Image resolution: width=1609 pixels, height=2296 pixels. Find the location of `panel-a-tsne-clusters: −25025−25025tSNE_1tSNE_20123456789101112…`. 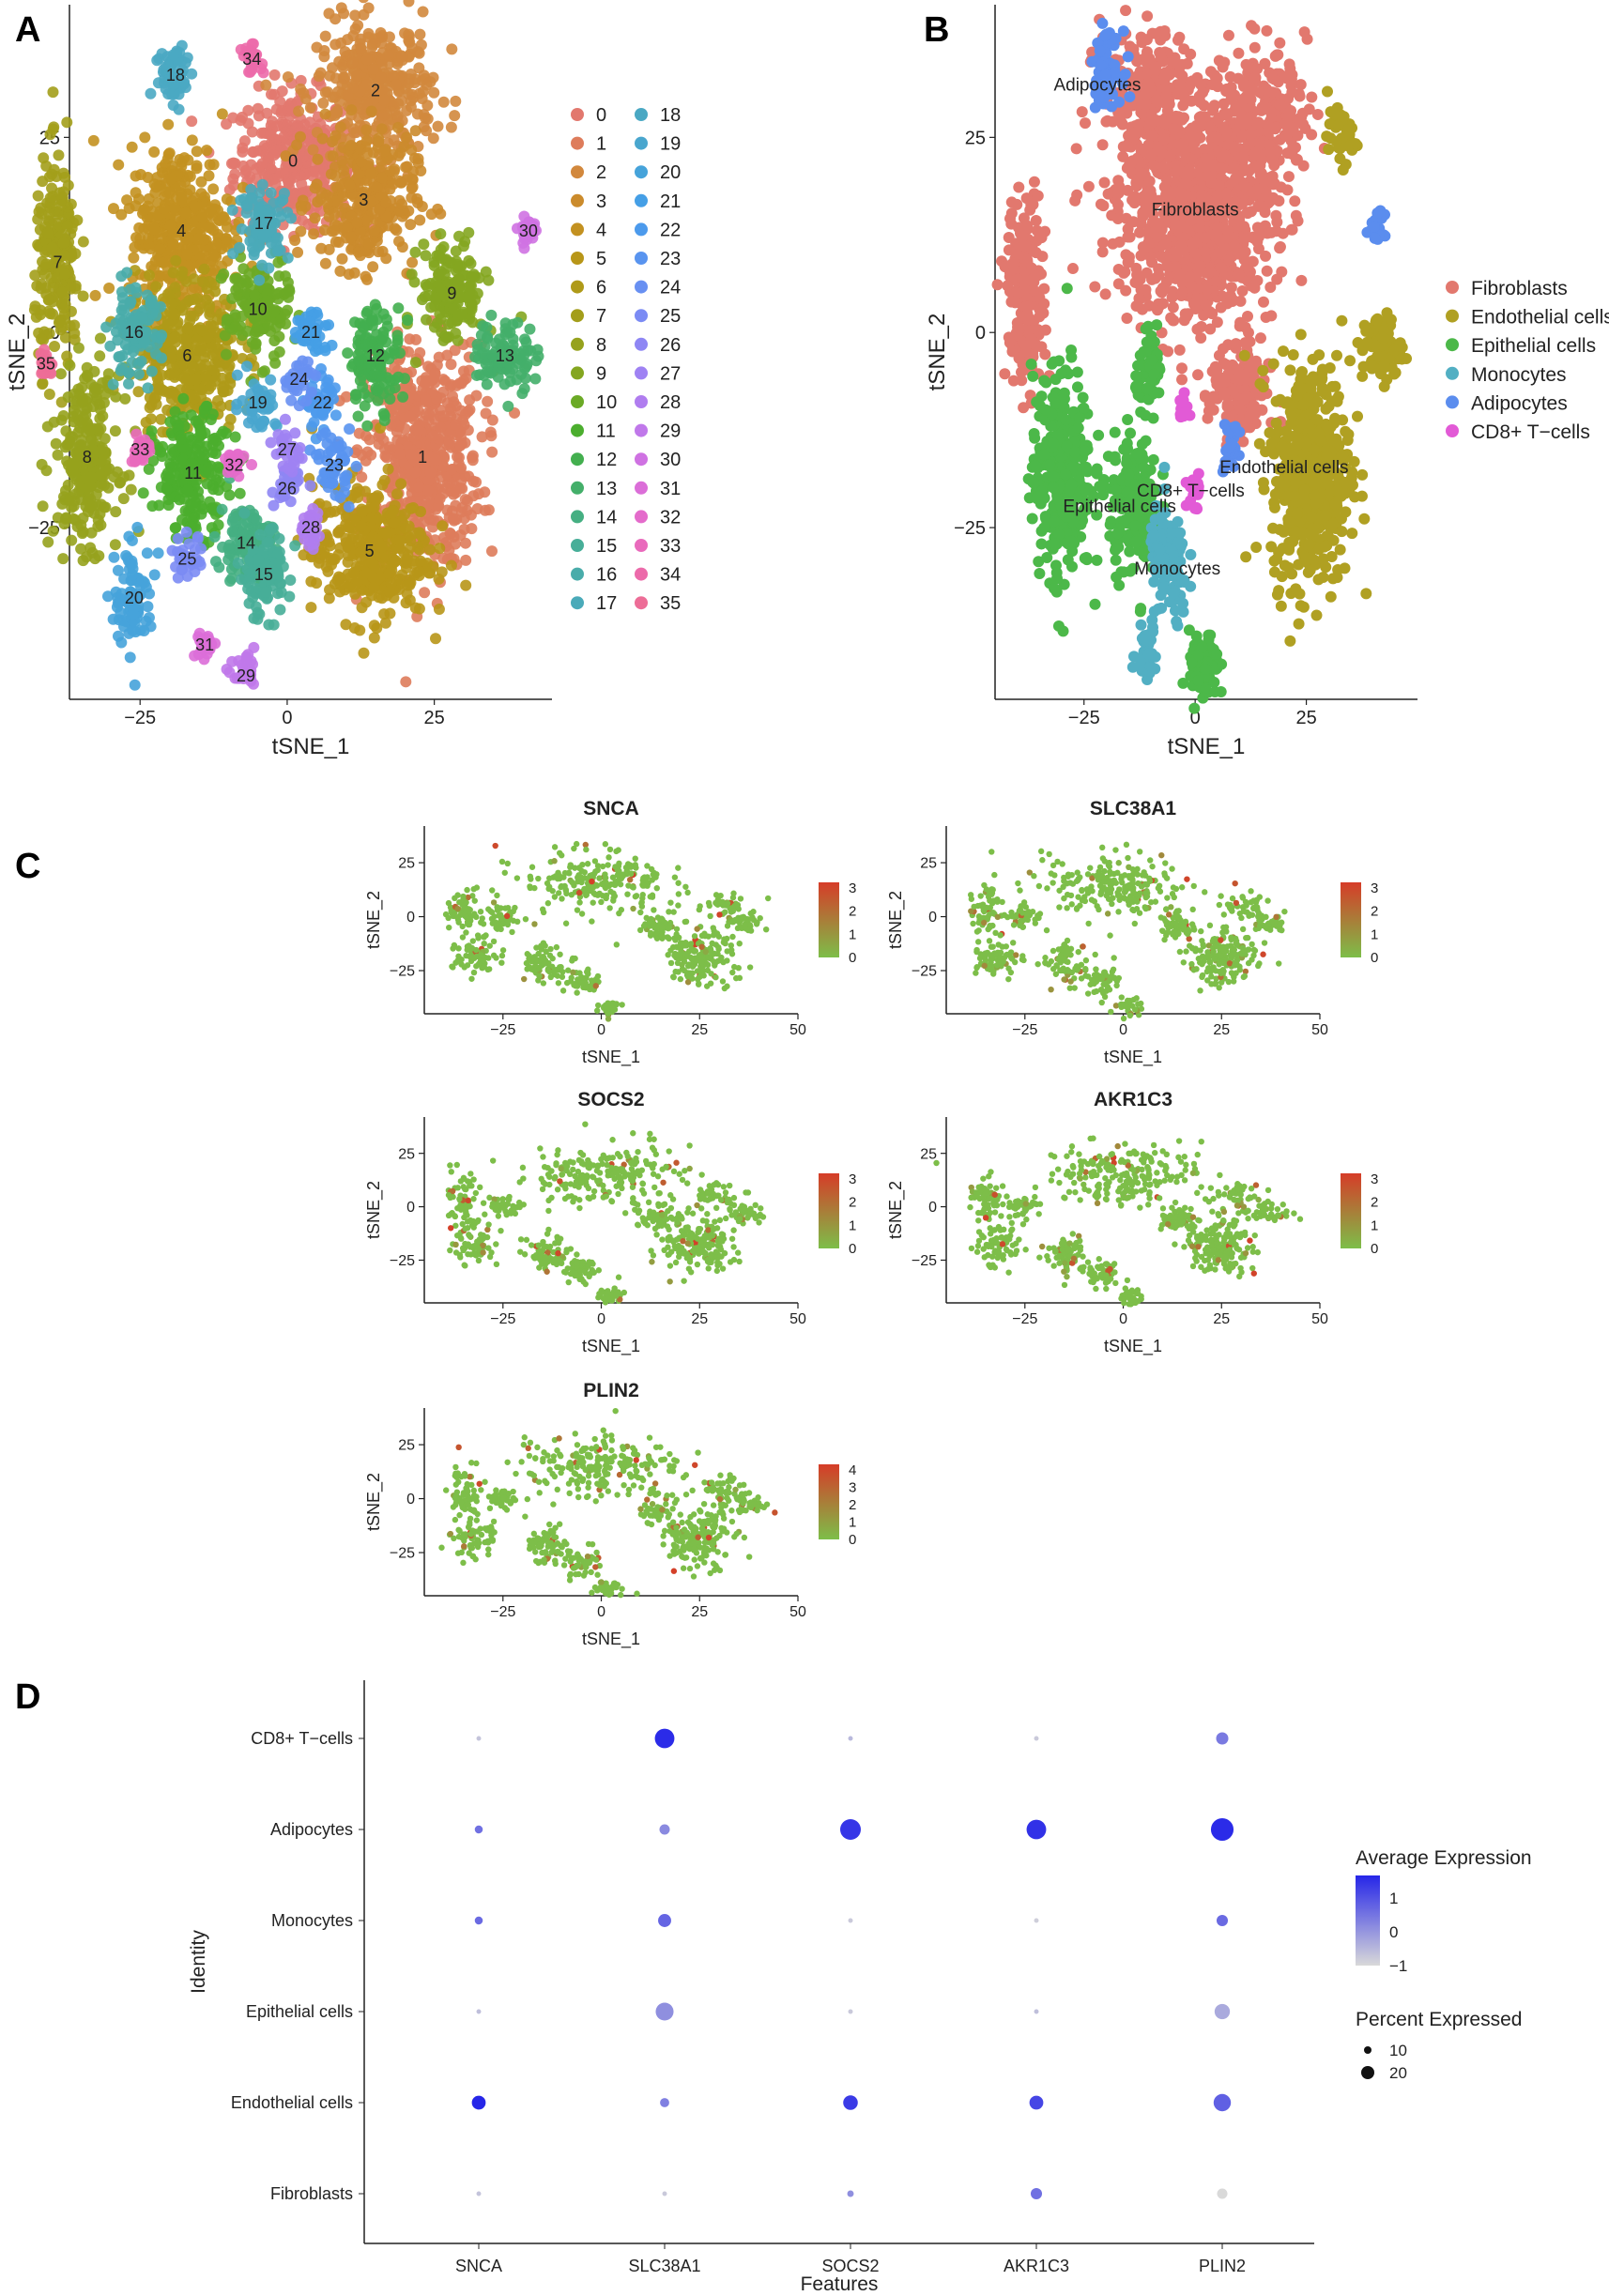

panel-a-tsne-clusters: −25025−25025tSNE_1tSNE_20123456789101112… is located at coordinates (343, 379).